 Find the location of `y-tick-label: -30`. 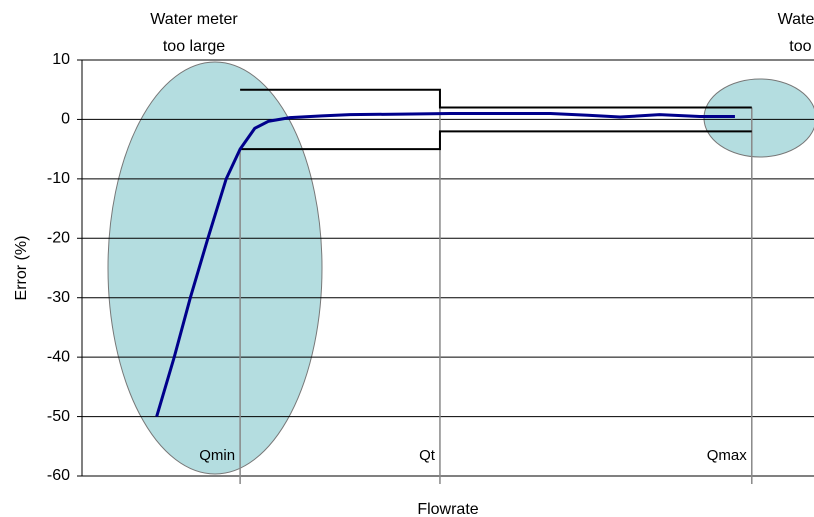

y-tick-label: -30 is located at coordinates (58, 297).